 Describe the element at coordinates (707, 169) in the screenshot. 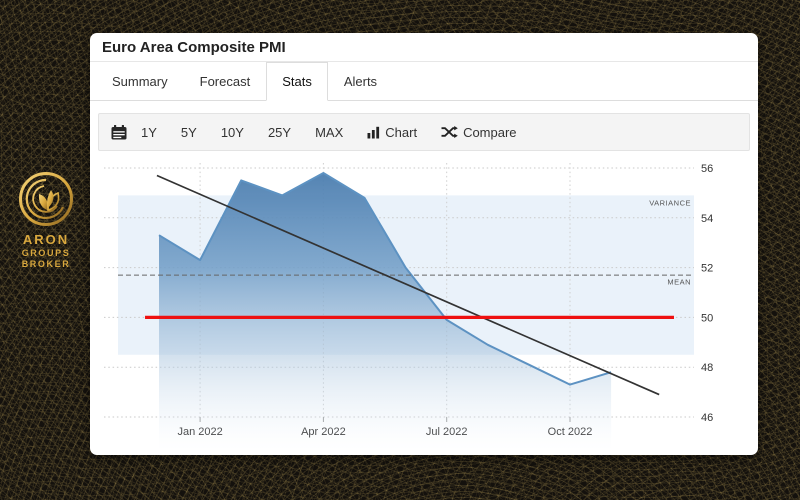

I see `y-axis-label-56: 56` at that location.